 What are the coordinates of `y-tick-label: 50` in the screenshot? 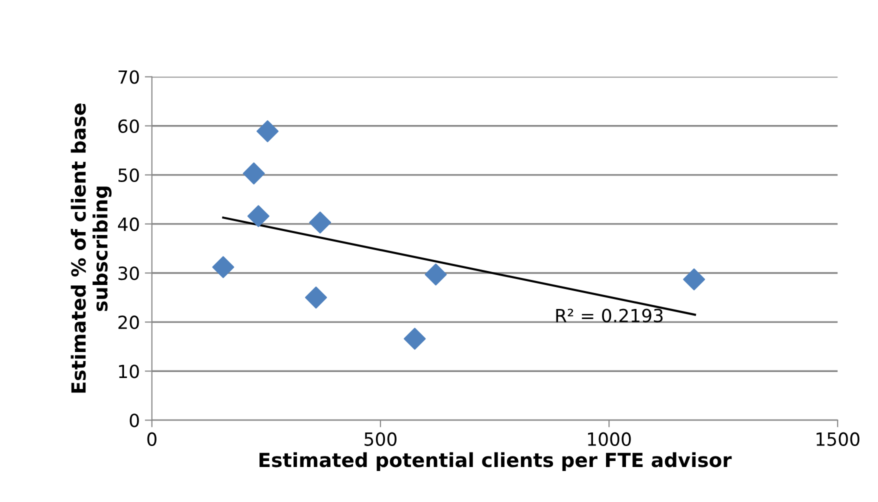 It's located at (128, 175).